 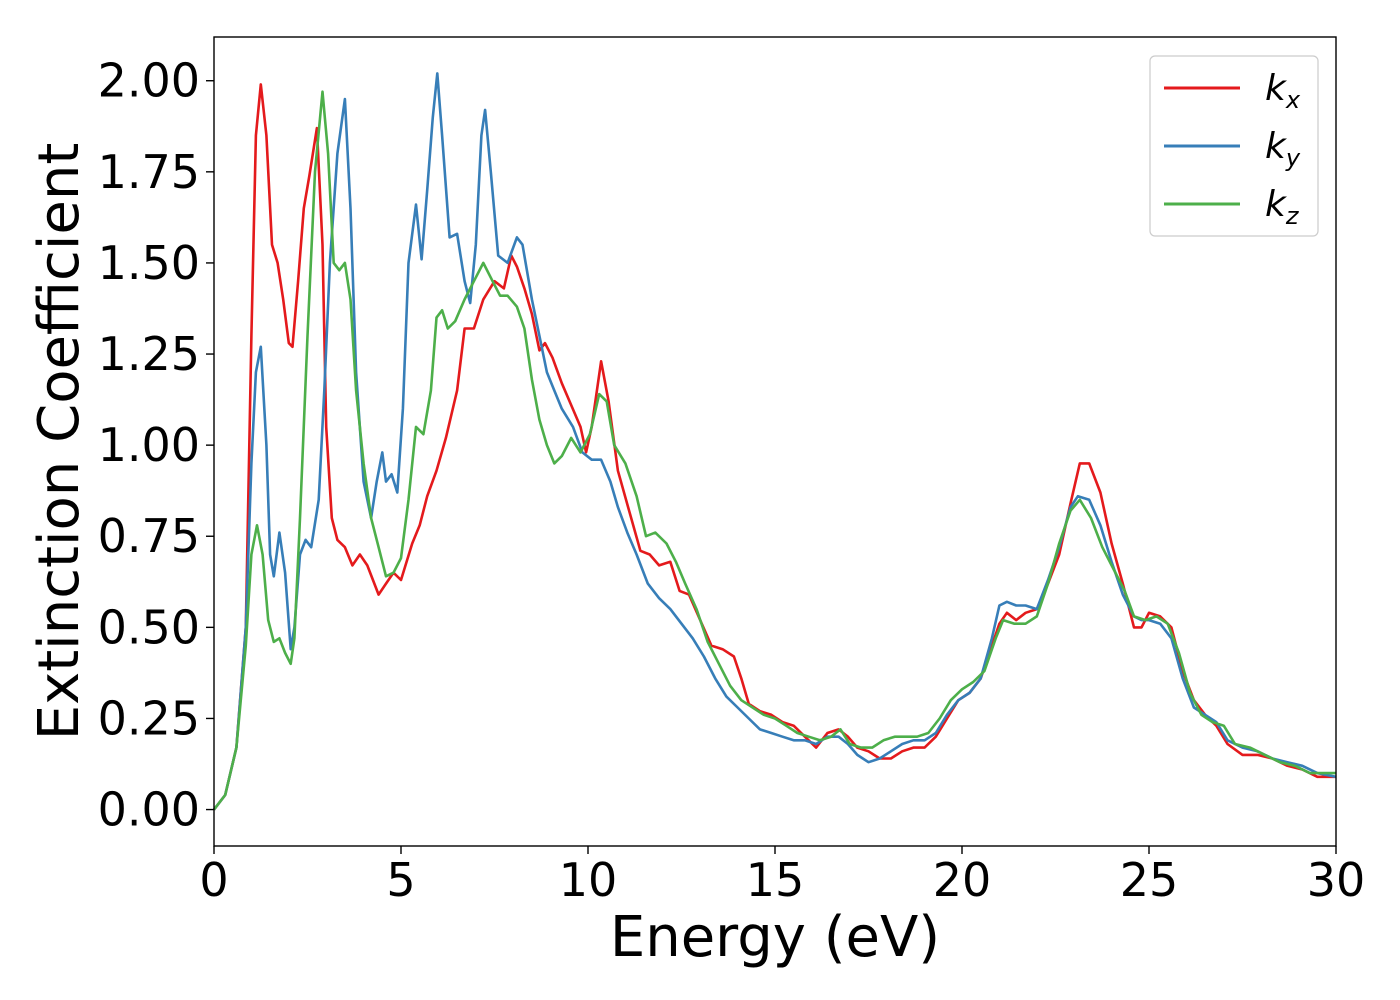 What do you see at coordinates (149, 536) in the screenshot?
I see `y-tick-label: 0.75` at bounding box center [149, 536].